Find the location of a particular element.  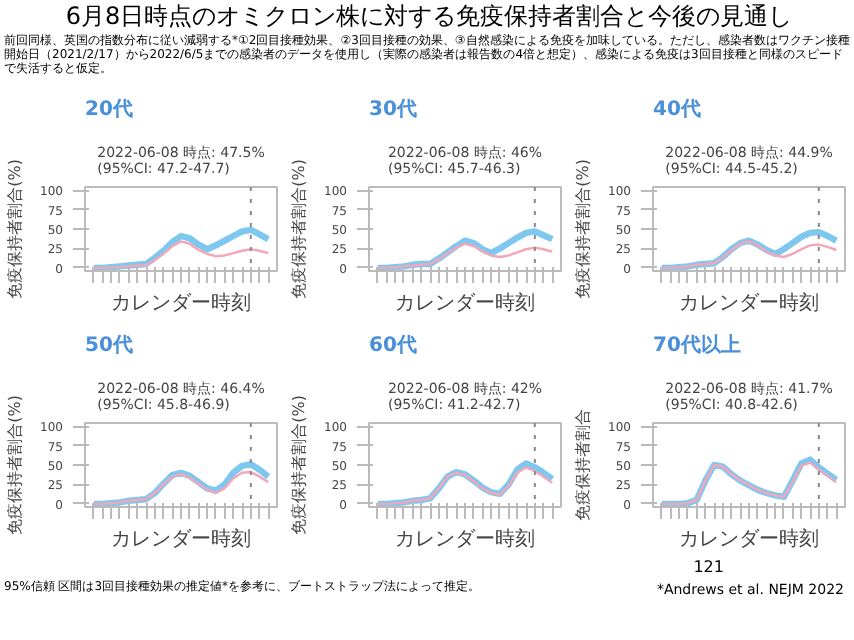

chart-title: 70代以上 is located at coordinates (697, 345).